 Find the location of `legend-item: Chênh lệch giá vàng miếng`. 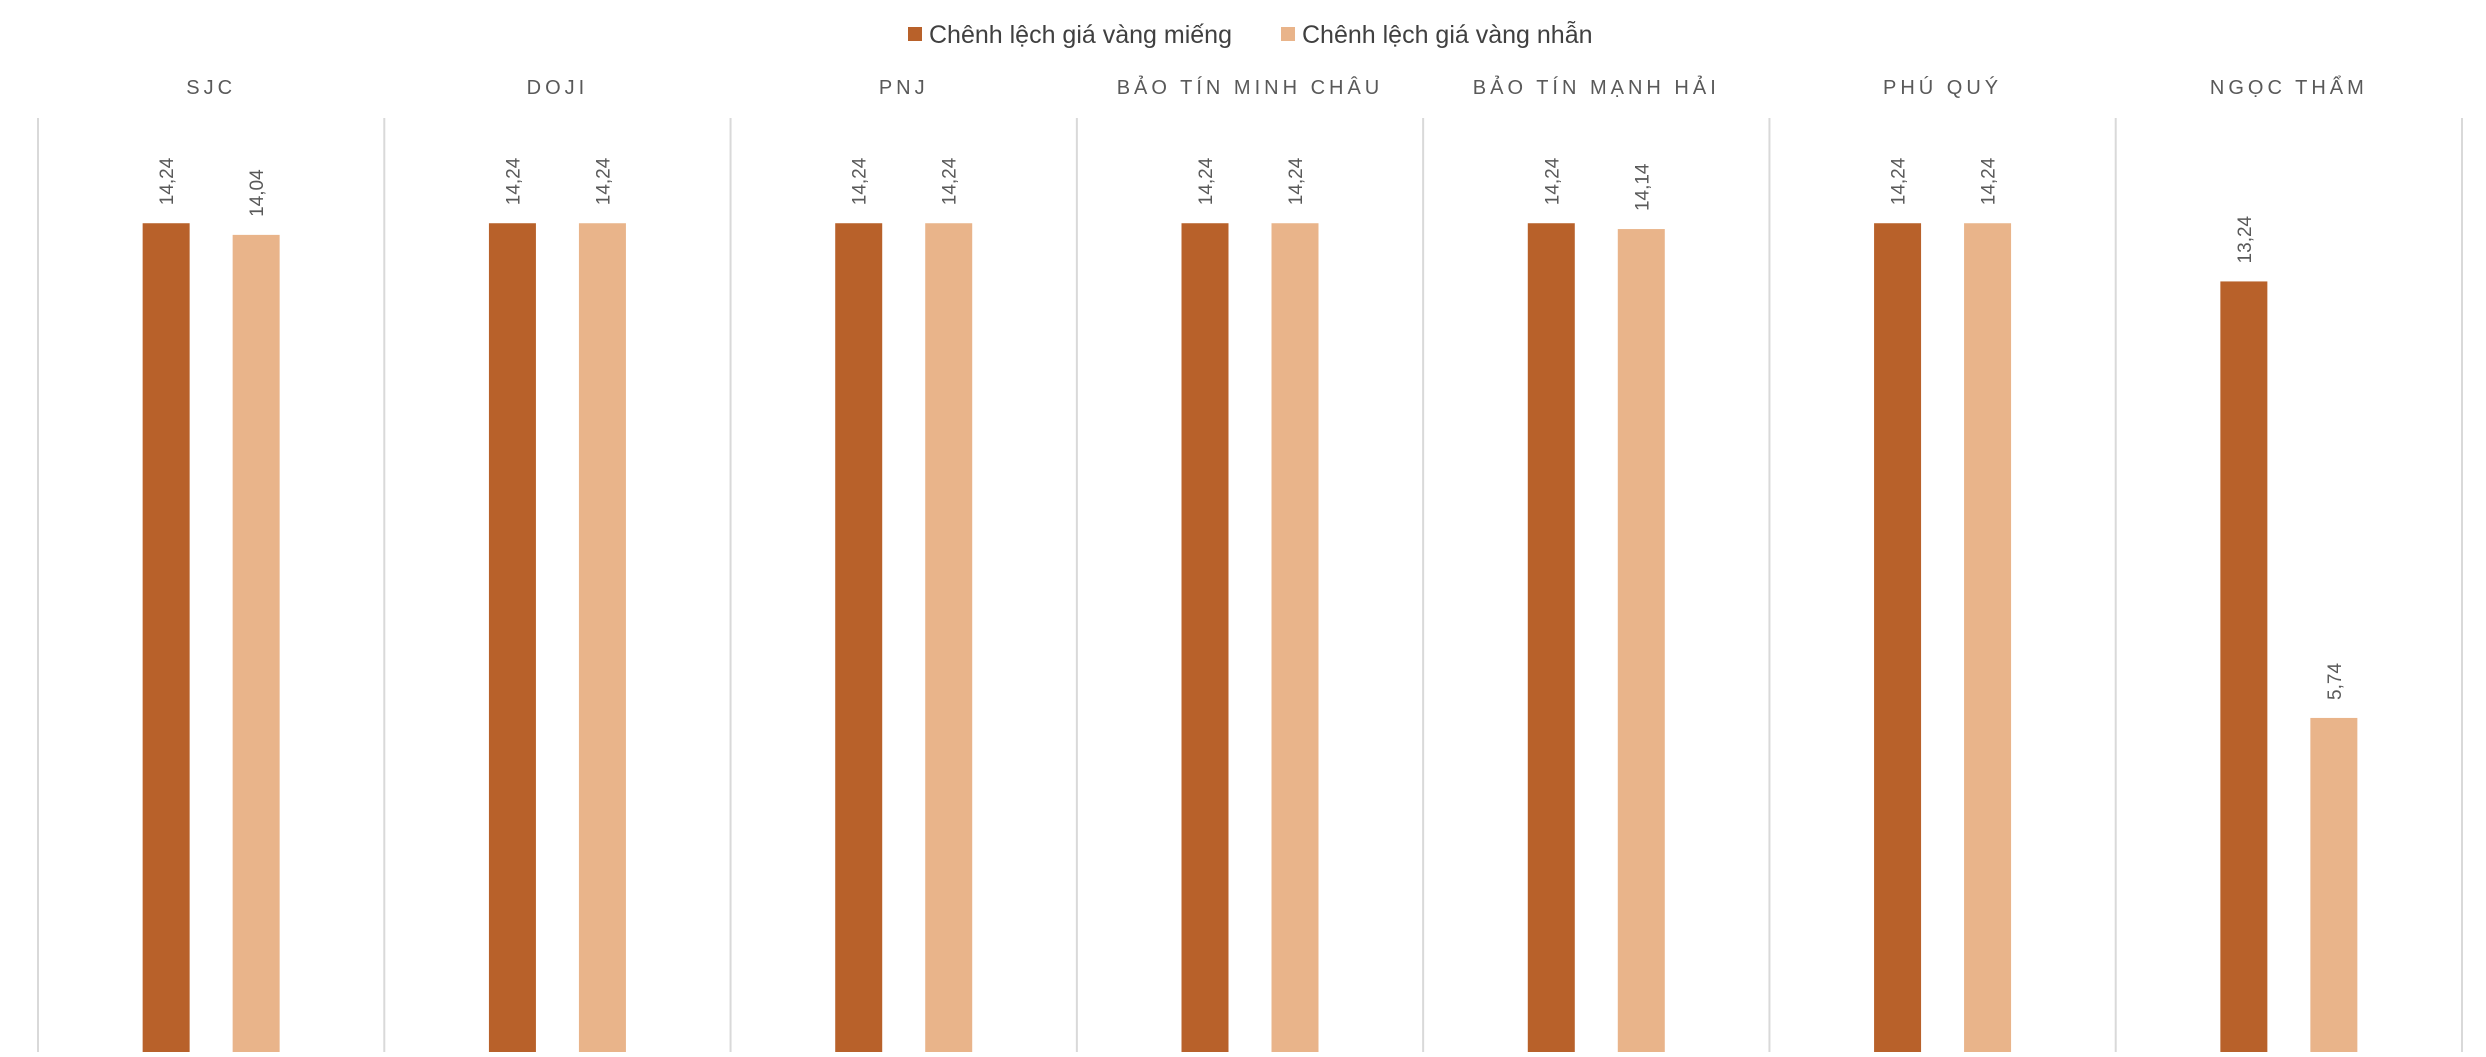

legend-item: Chênh lệch giá vàng miếng is located at coordinates (1070, 35).